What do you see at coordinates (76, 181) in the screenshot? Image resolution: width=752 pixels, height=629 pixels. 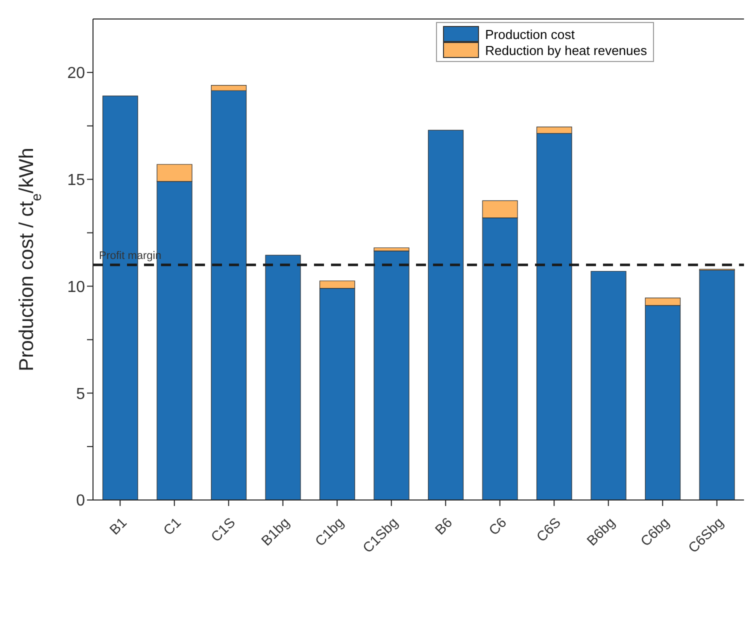 I see `y-tick-label: 15` at bounding box center [76, 181].